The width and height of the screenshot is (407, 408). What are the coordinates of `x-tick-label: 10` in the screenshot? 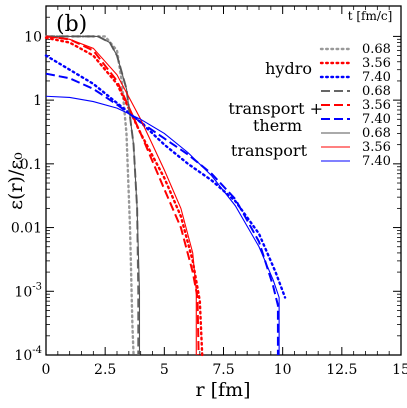 It's located at (283, 370).